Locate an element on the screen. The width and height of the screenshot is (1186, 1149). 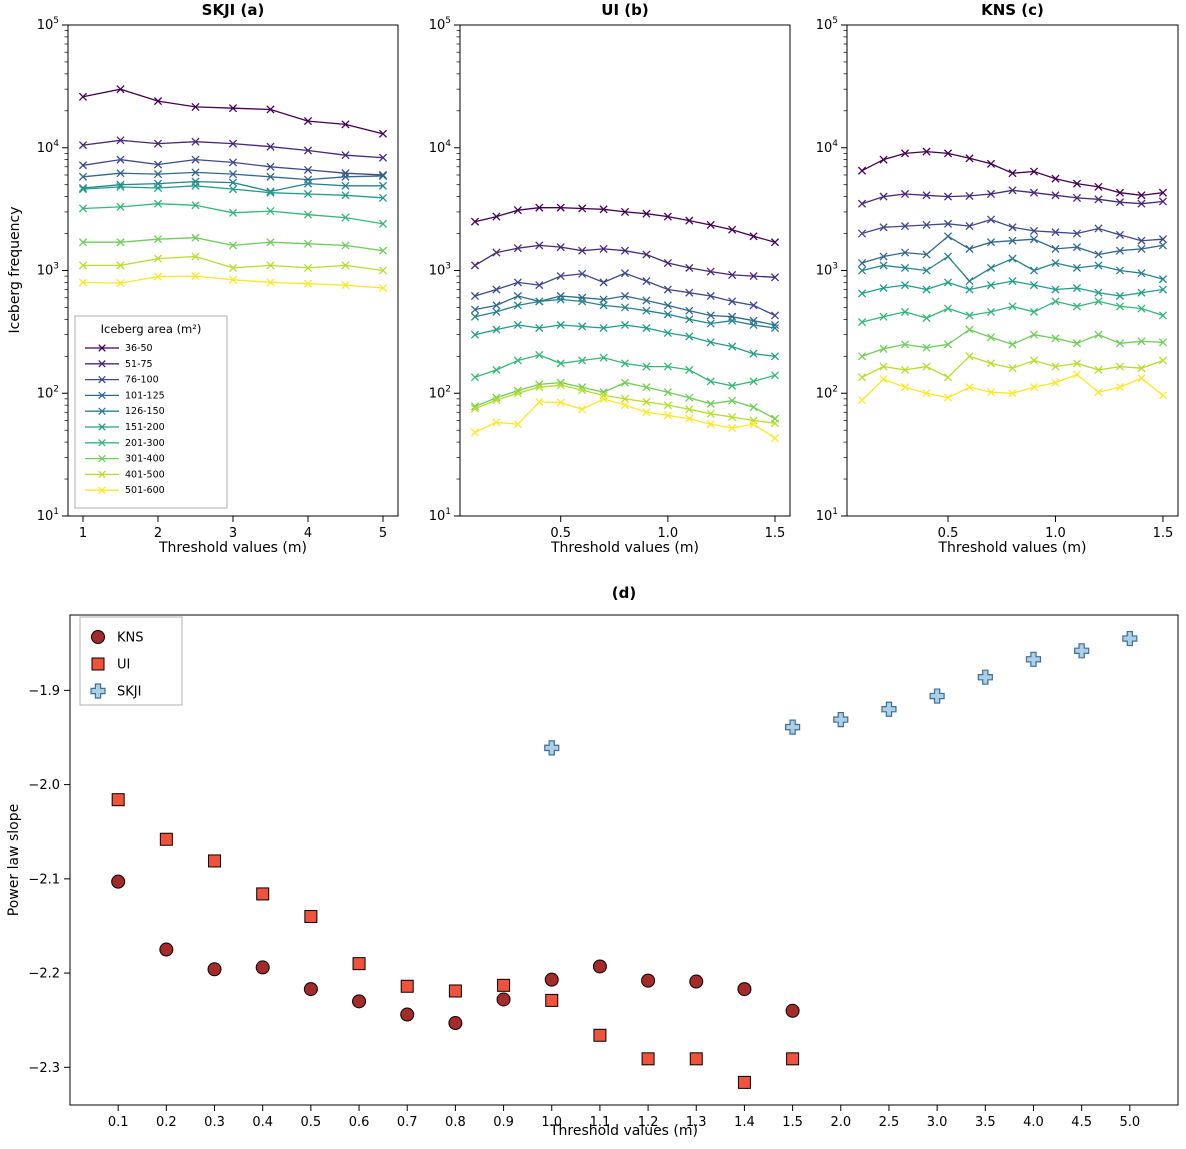
svg-text: 0.2 is located at coordinates (166, 1122).